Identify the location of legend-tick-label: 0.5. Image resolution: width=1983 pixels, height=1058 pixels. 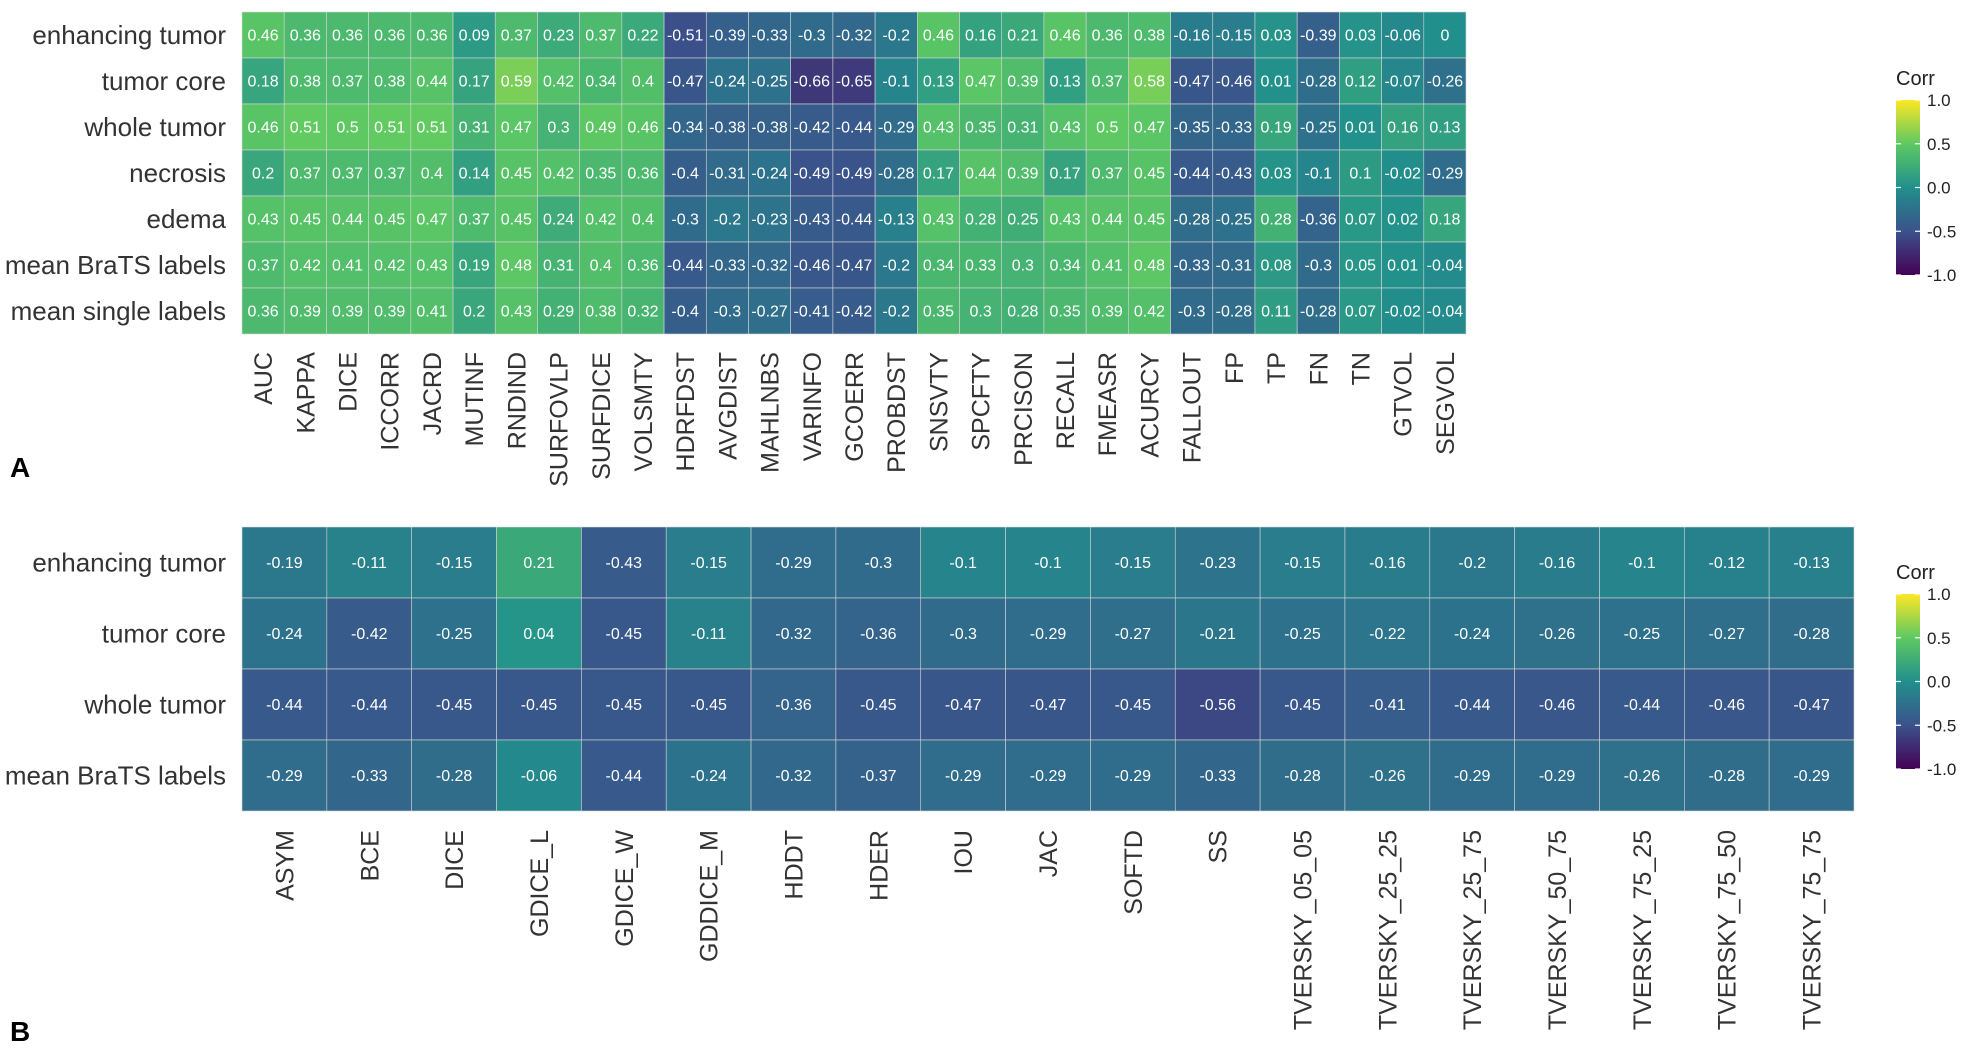
(1939, 144).